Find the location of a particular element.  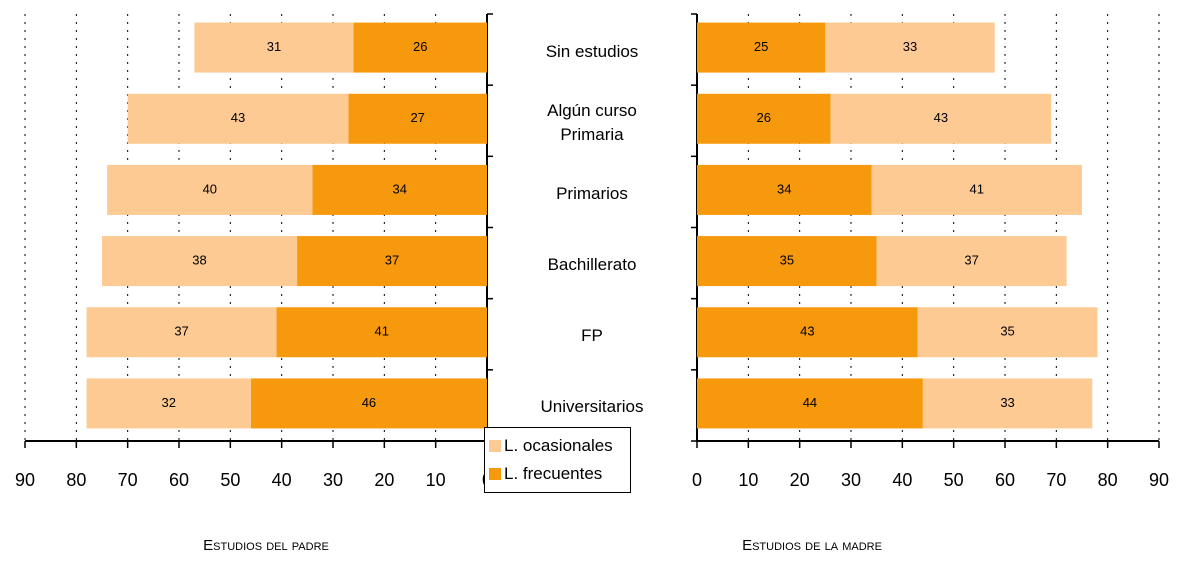

legend-label: L. frecuentes is located at coordinates (553, 473).